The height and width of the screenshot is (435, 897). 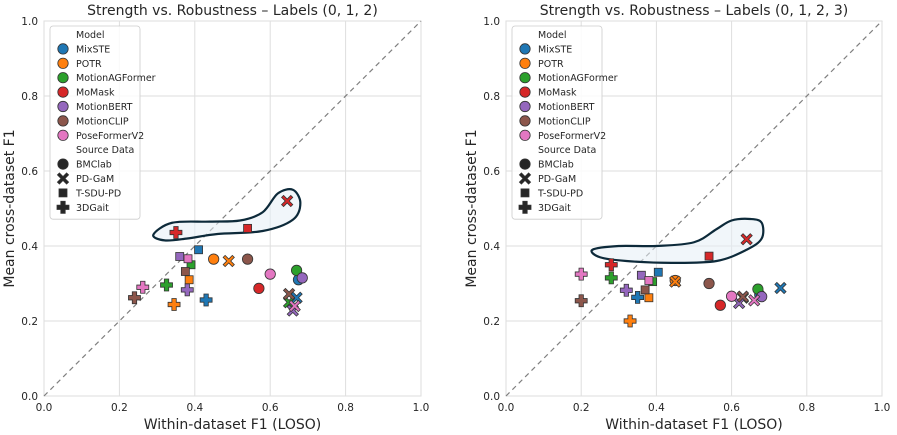 I want to click on data-point-motionclip-t-sdu-pd, so click(x=645, y=290).